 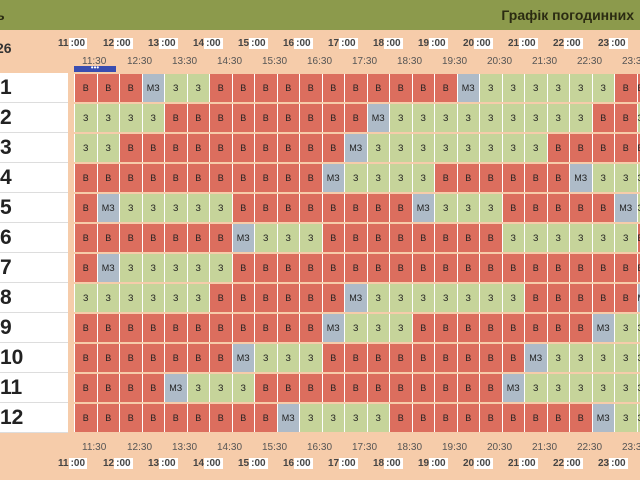 I want to click on halfhour-tick: 19:30, so click(x=455, y=61).